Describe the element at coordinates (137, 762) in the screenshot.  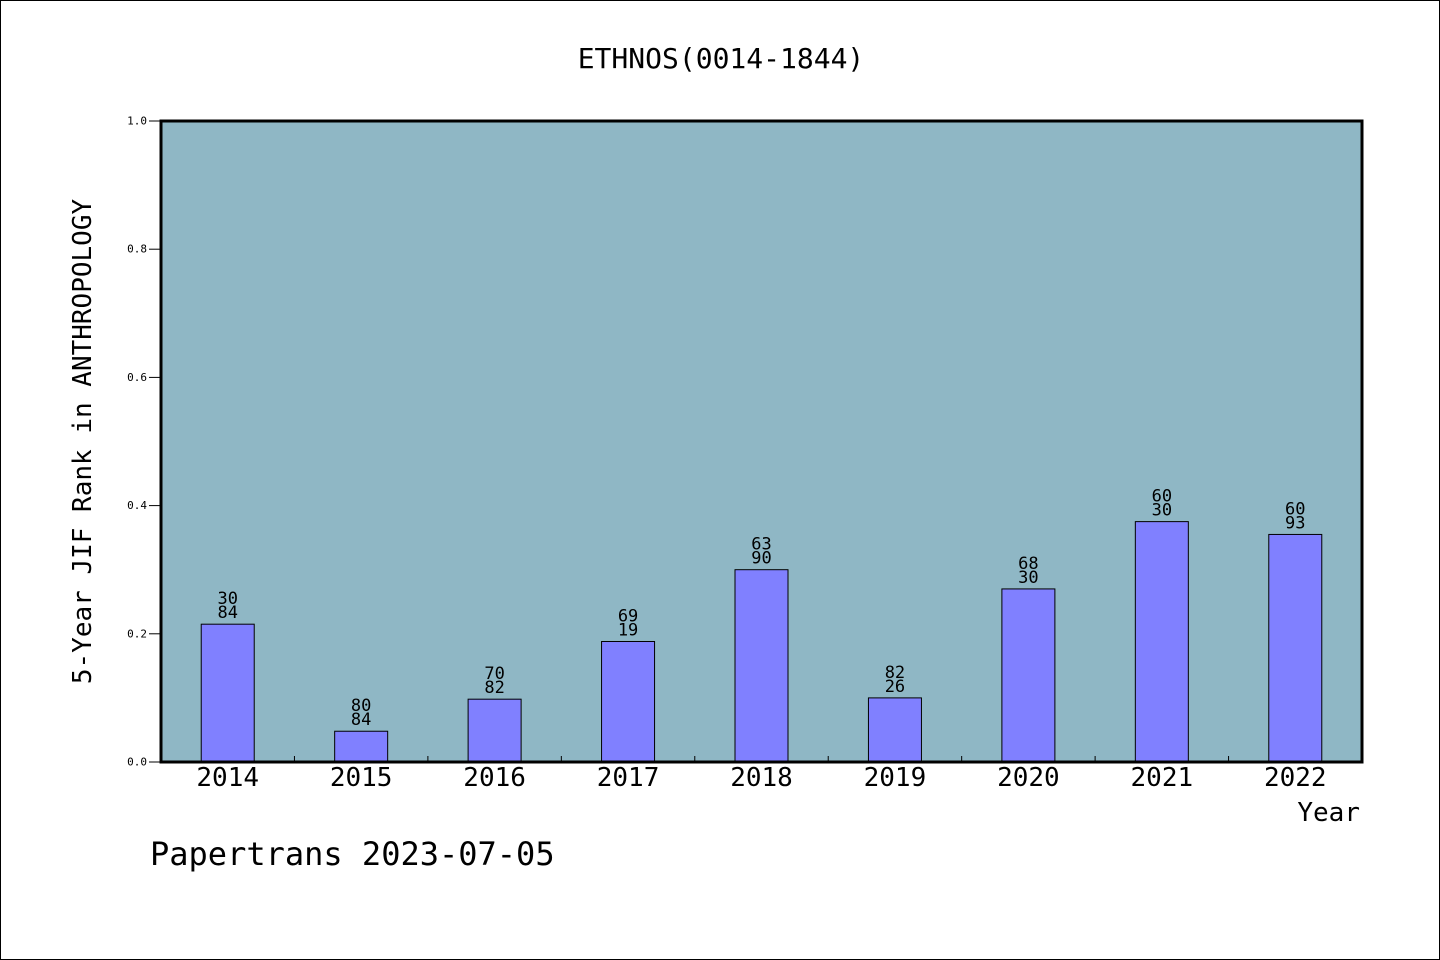
I see `y-tick-label-0.0: 0.0` at that location.